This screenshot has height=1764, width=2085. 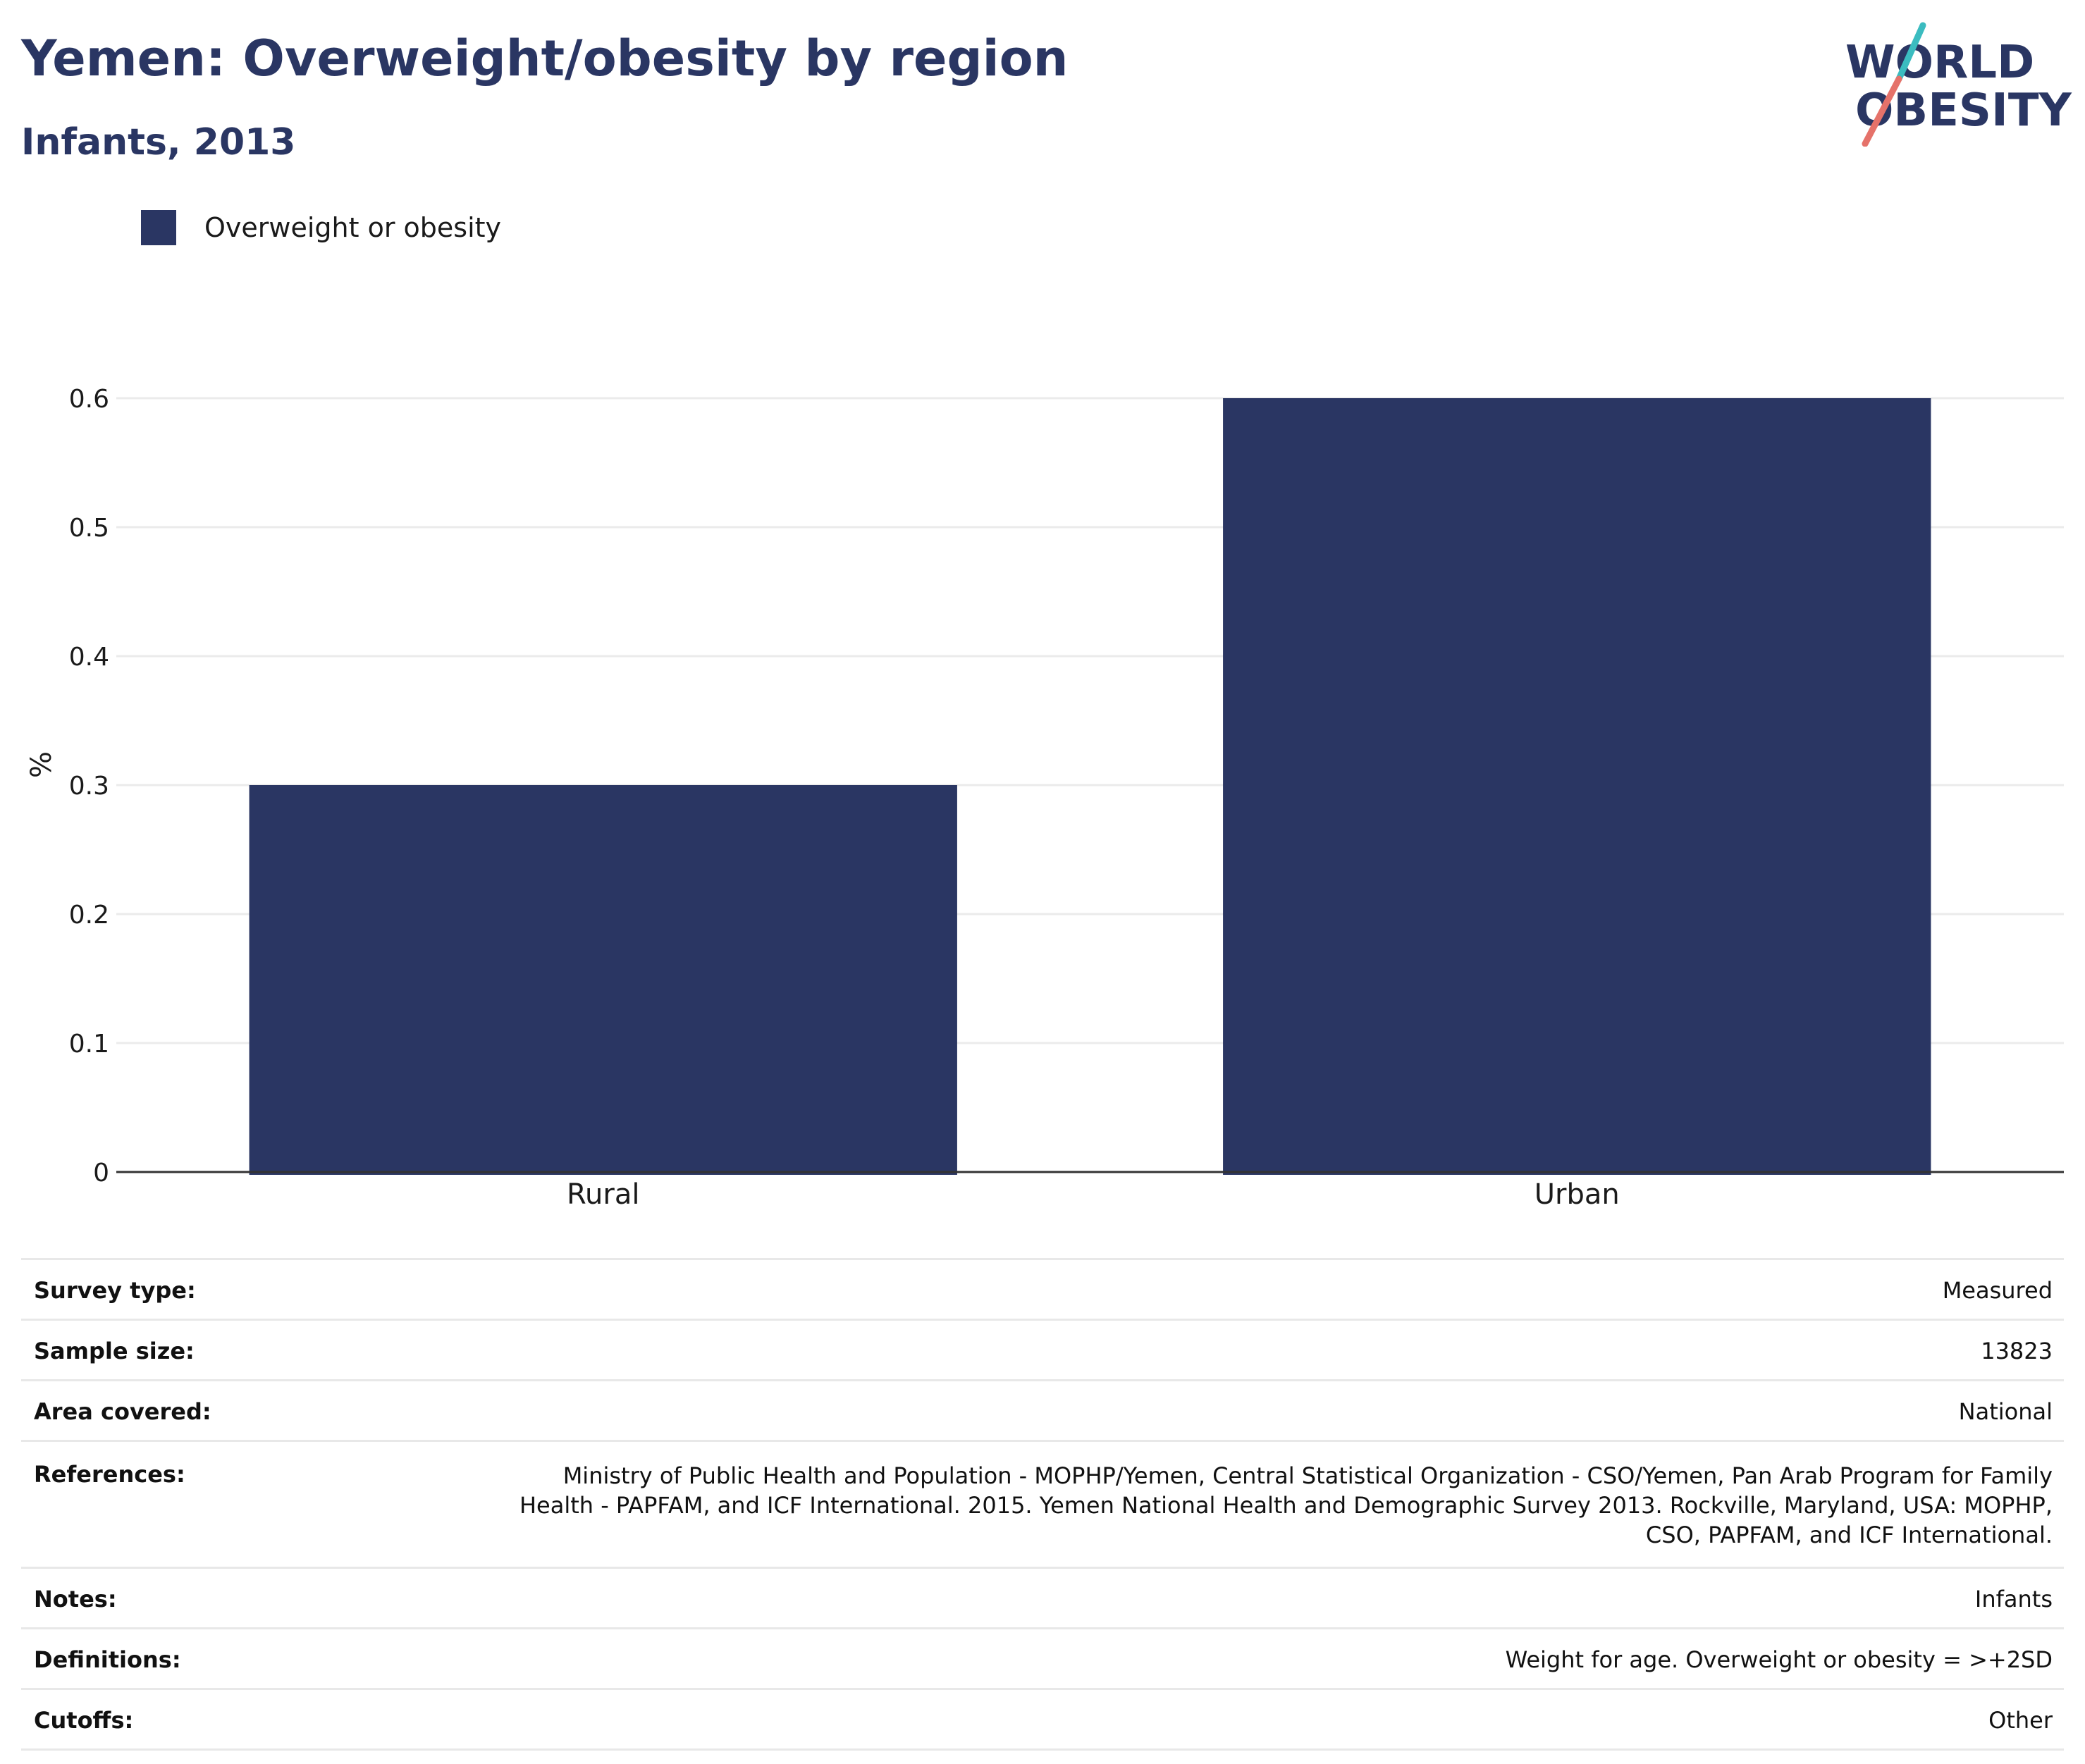 What do you see at coordinates (89, 915) in the screenshot?
I see `y-tick-label: 0.2` at bounding box center [89, 915].